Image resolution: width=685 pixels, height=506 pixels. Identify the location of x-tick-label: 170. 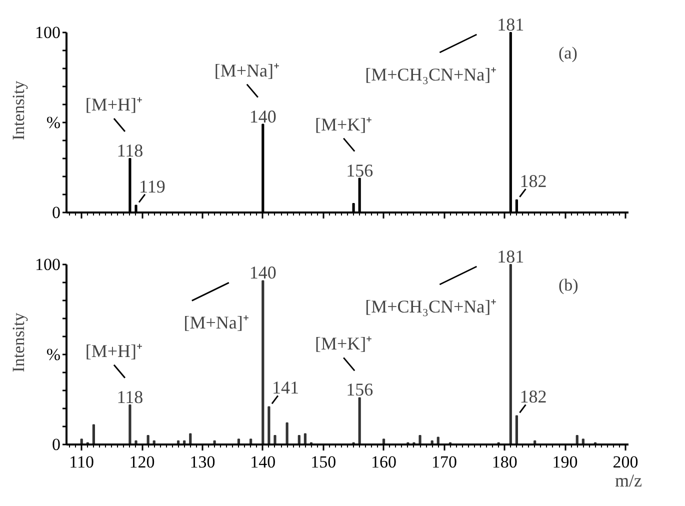
(444, 462).